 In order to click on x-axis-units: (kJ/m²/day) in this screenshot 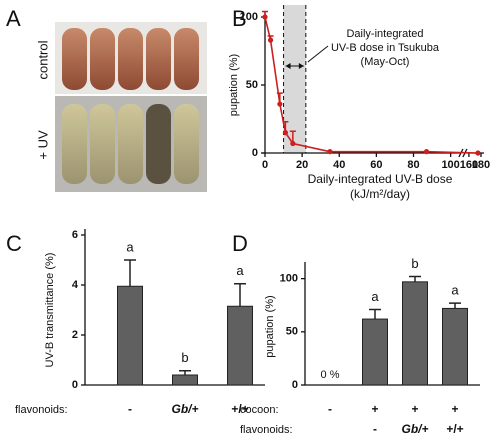, I will do `click(380, 194)`.